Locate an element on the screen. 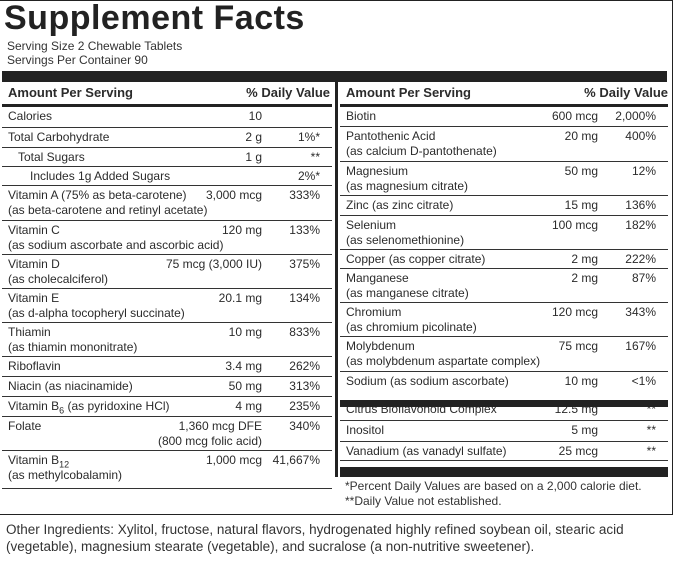  left-row: Calories 10 is located at coordinates (167, 117).